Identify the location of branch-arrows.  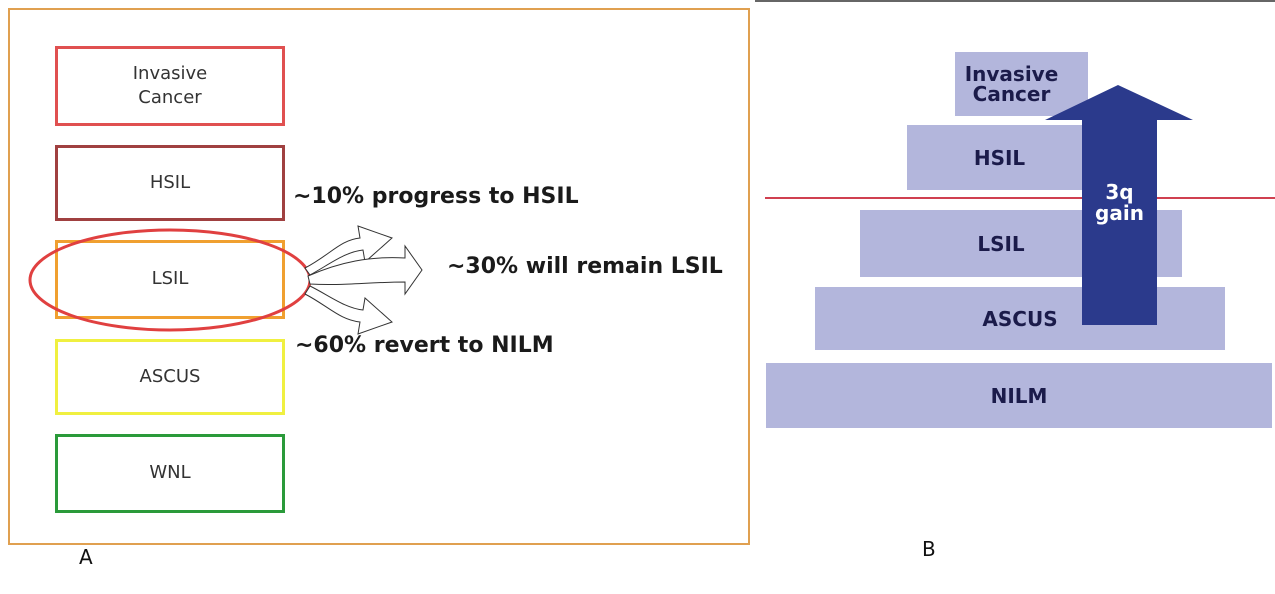
(363, 280).